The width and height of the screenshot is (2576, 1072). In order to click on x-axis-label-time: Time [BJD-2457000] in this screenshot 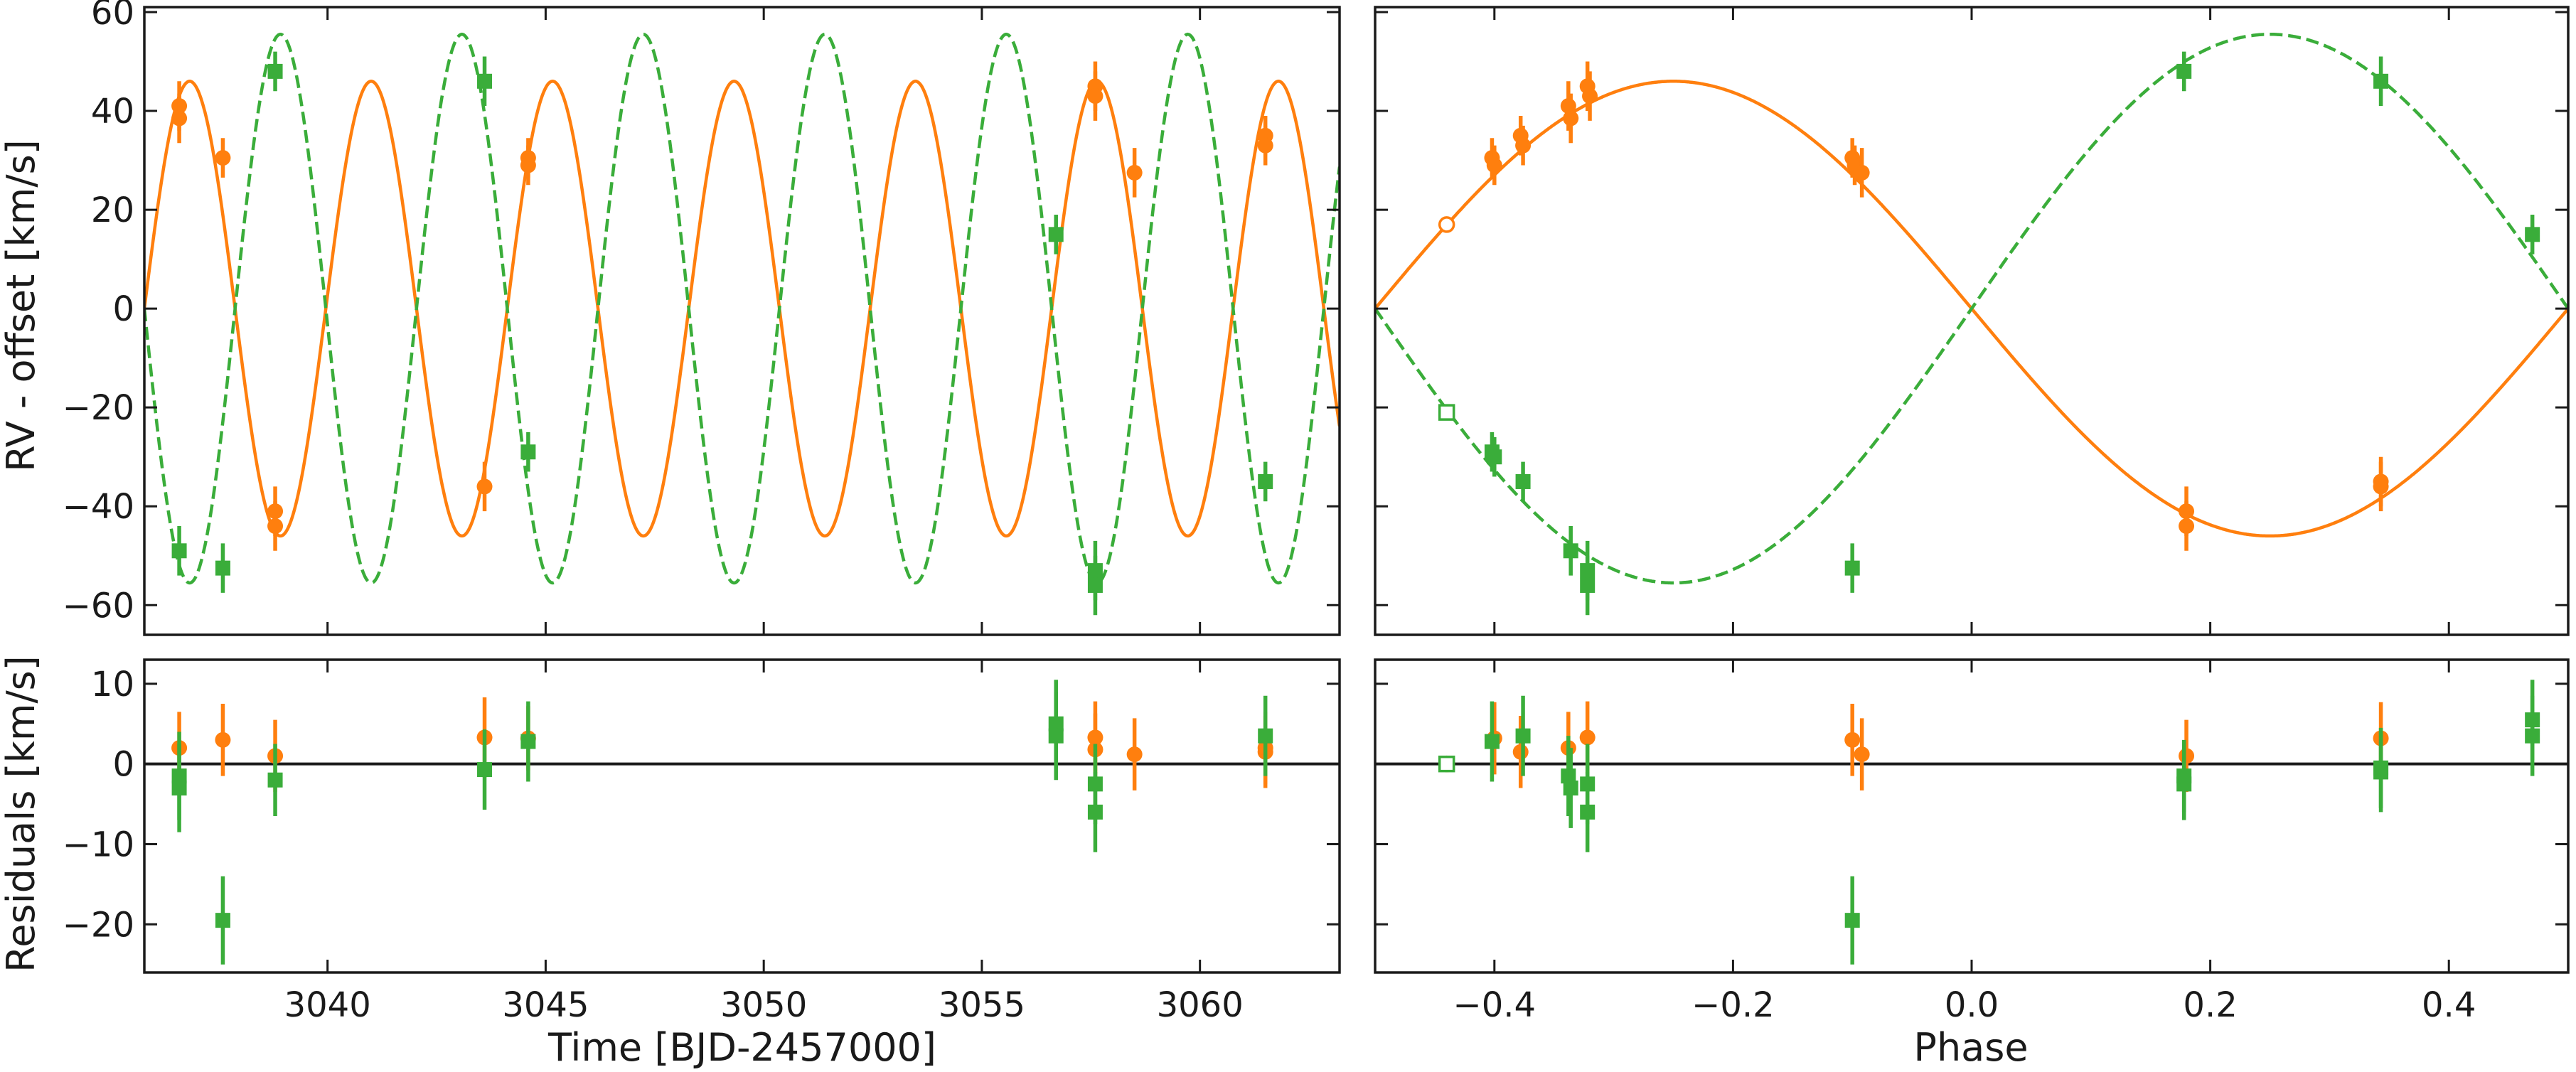, I will do `click(741, 1047)`.